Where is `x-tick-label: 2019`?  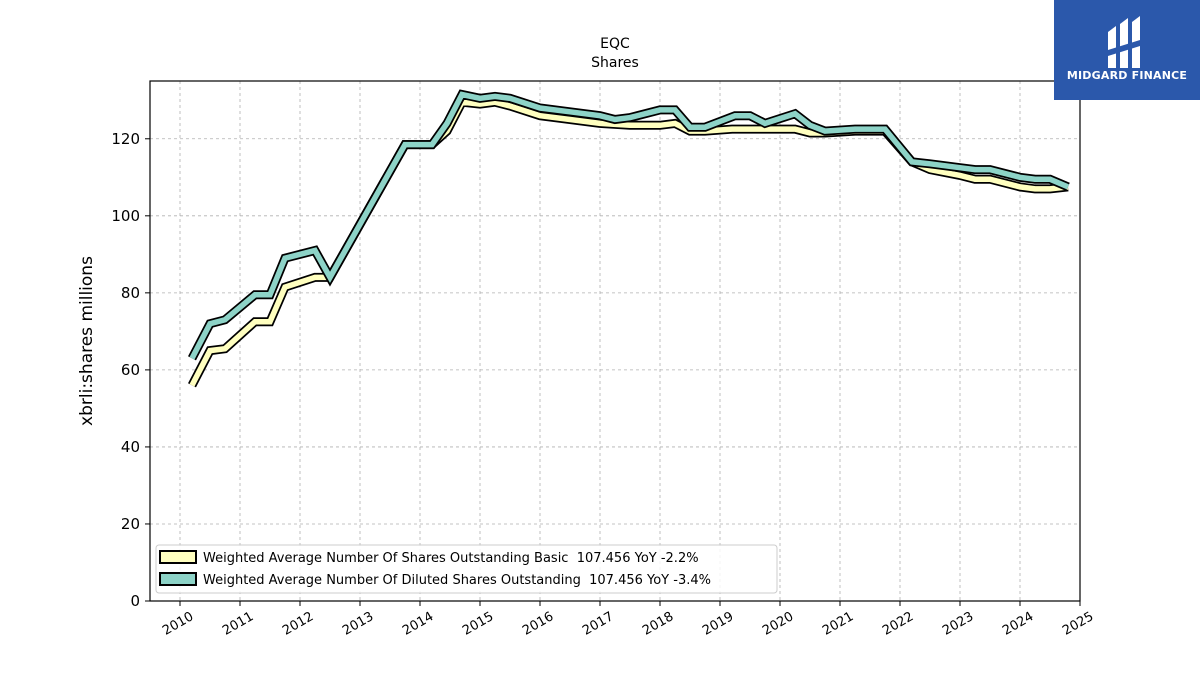
x-tick-label: 2019 is located at coordinates (718, 624).